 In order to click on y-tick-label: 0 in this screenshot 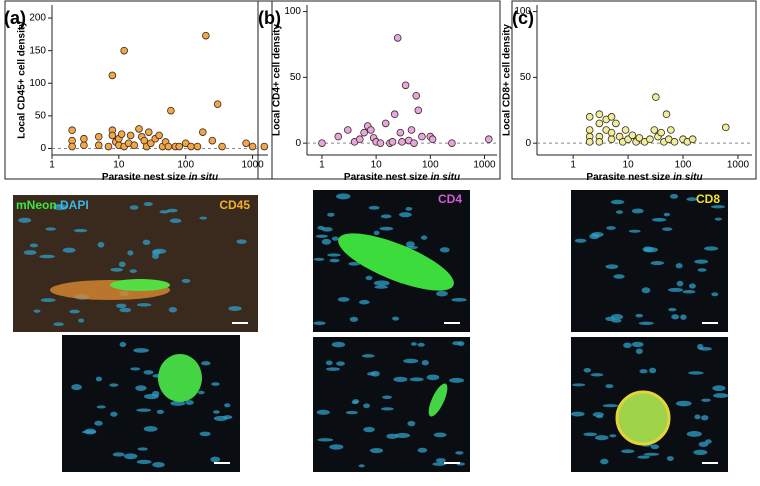, I will do `click(43, 148)`.